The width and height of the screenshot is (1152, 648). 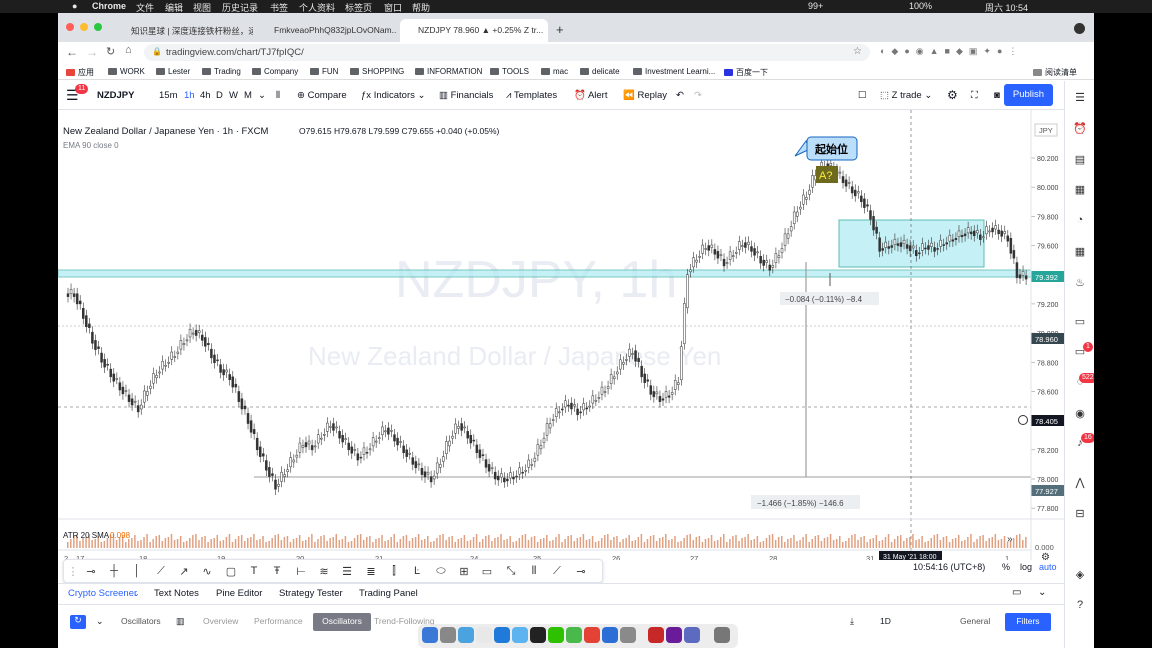 I want to click on screener-dropdown-icon: ⌄, so click(x=136, y=593).